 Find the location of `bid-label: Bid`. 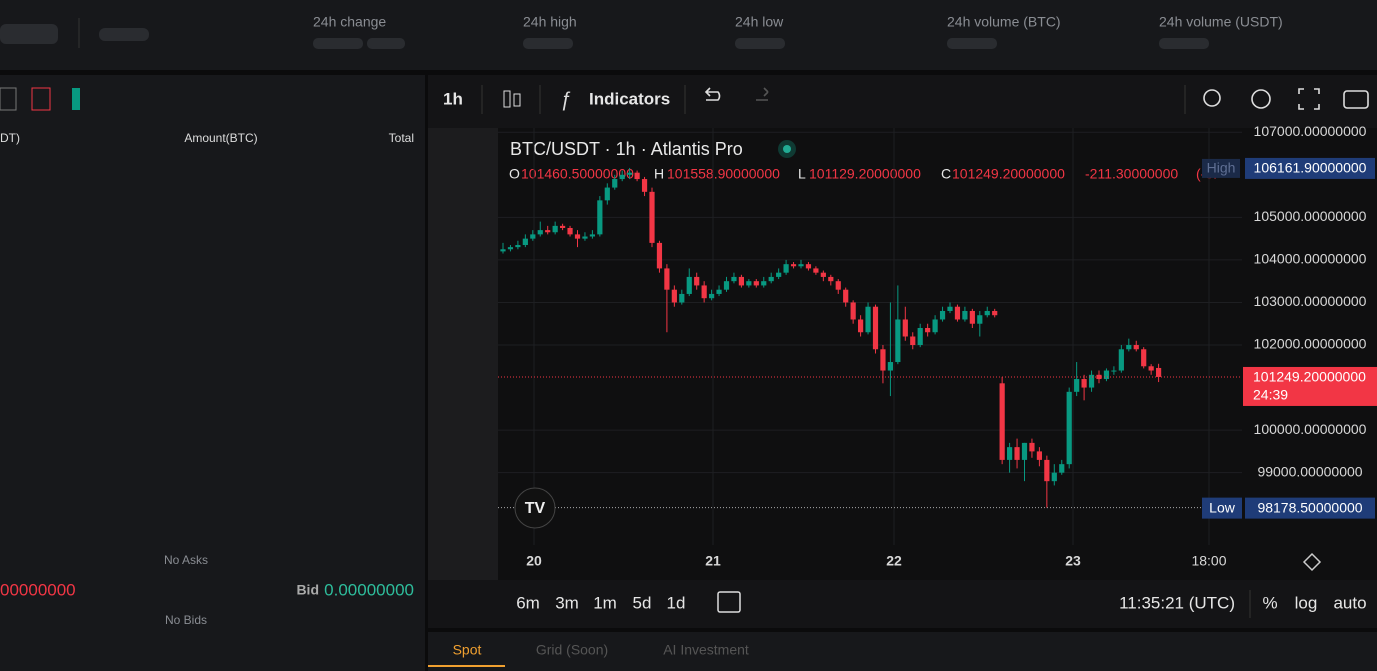

bid-label: Bid is located at coordinates (307, 590).